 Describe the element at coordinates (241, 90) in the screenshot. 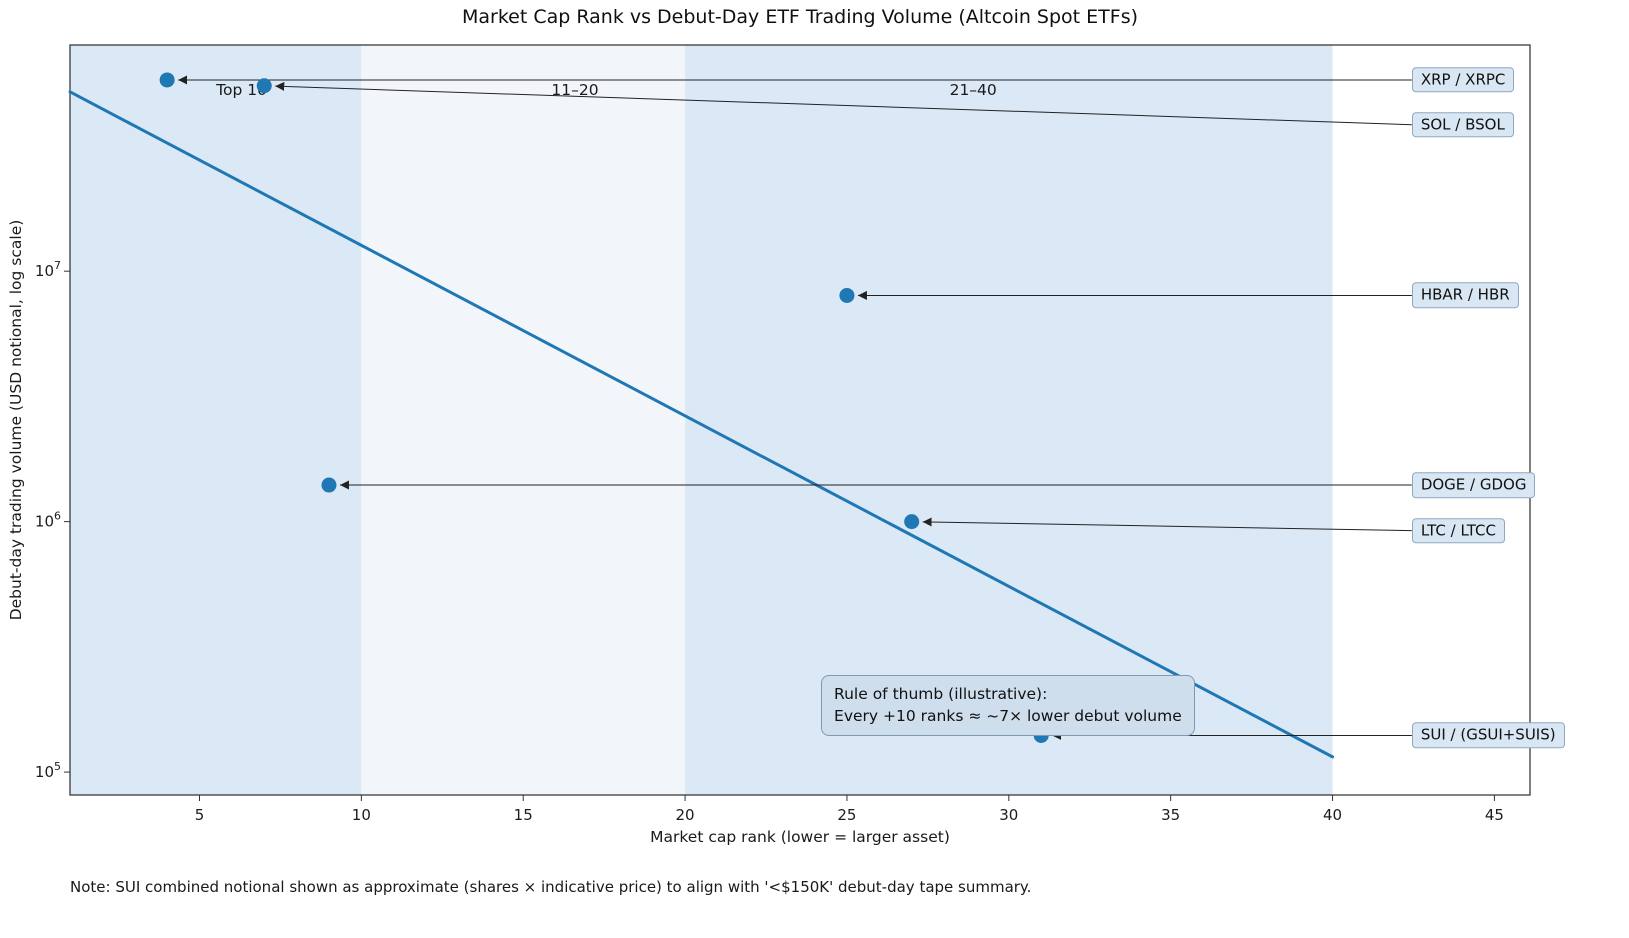

I see `band-label: Top 10` at that location.